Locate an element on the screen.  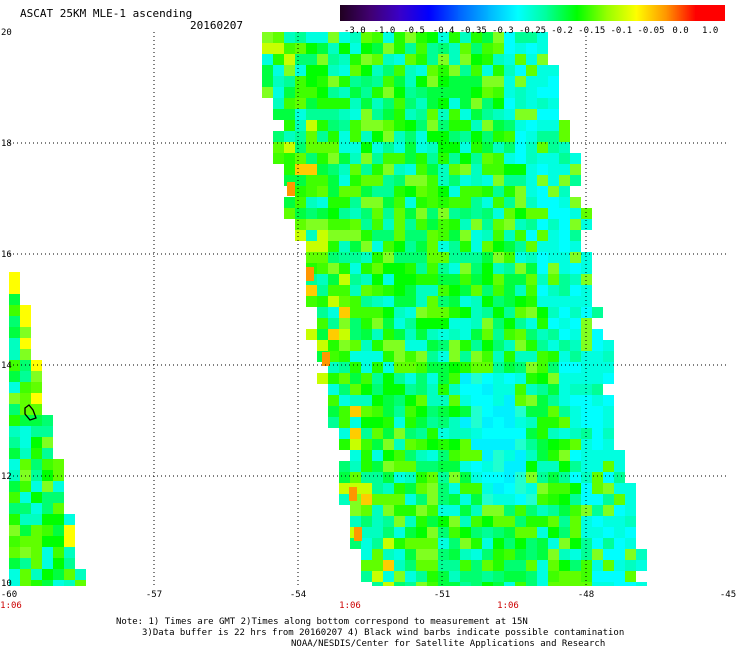
lat-tick-label: 14 is located at coordinates (6, 366).